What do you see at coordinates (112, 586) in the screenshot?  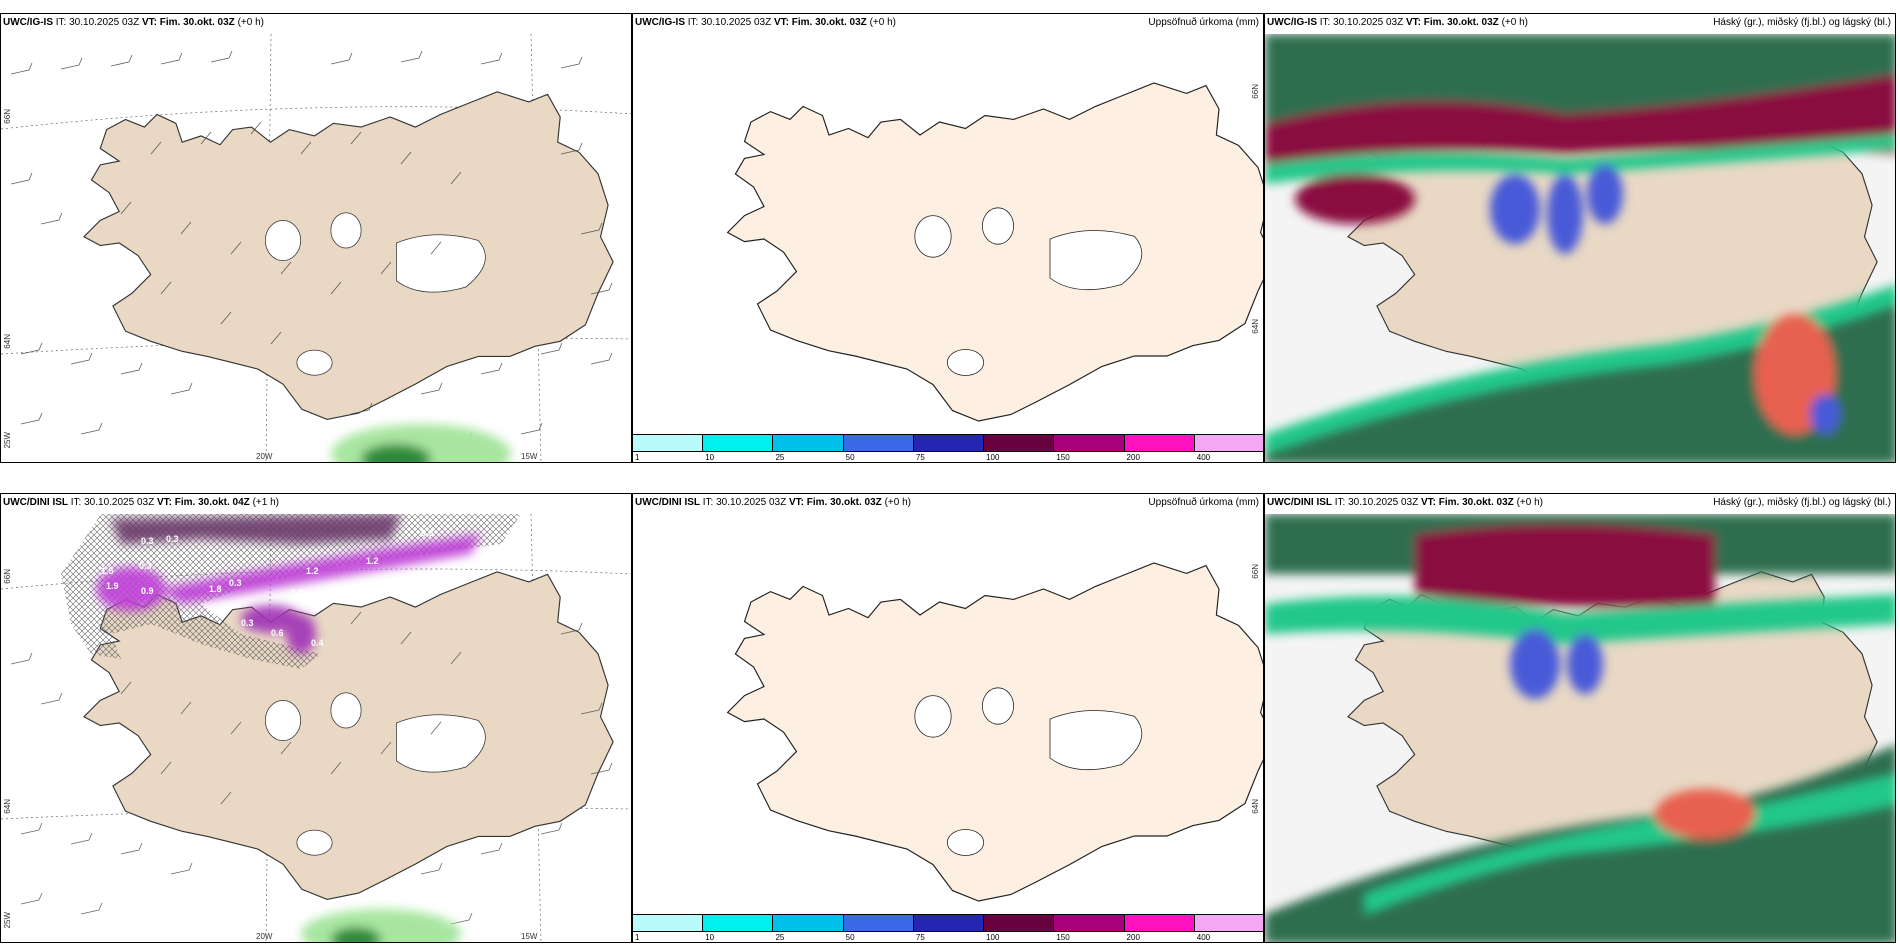 I see `ice-value: 1.9` at bounding box center [112, 586].